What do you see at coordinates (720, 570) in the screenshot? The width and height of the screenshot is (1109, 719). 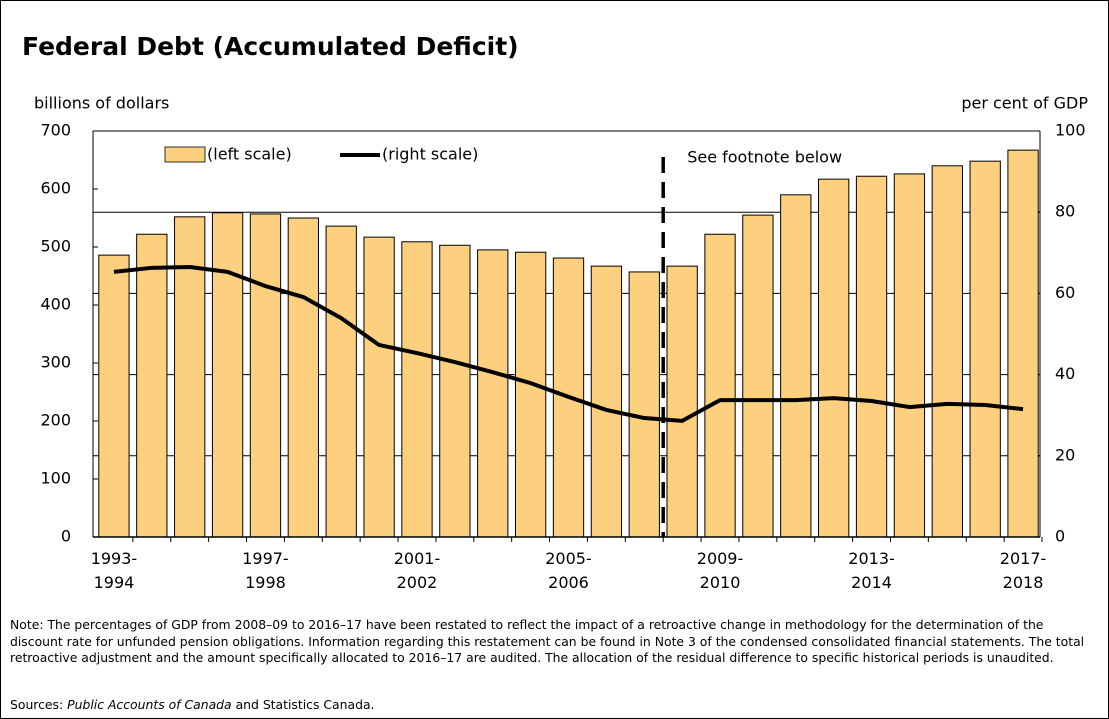 I see `x-tick-label: 2009- 2010` at bounding box center [720, 570].